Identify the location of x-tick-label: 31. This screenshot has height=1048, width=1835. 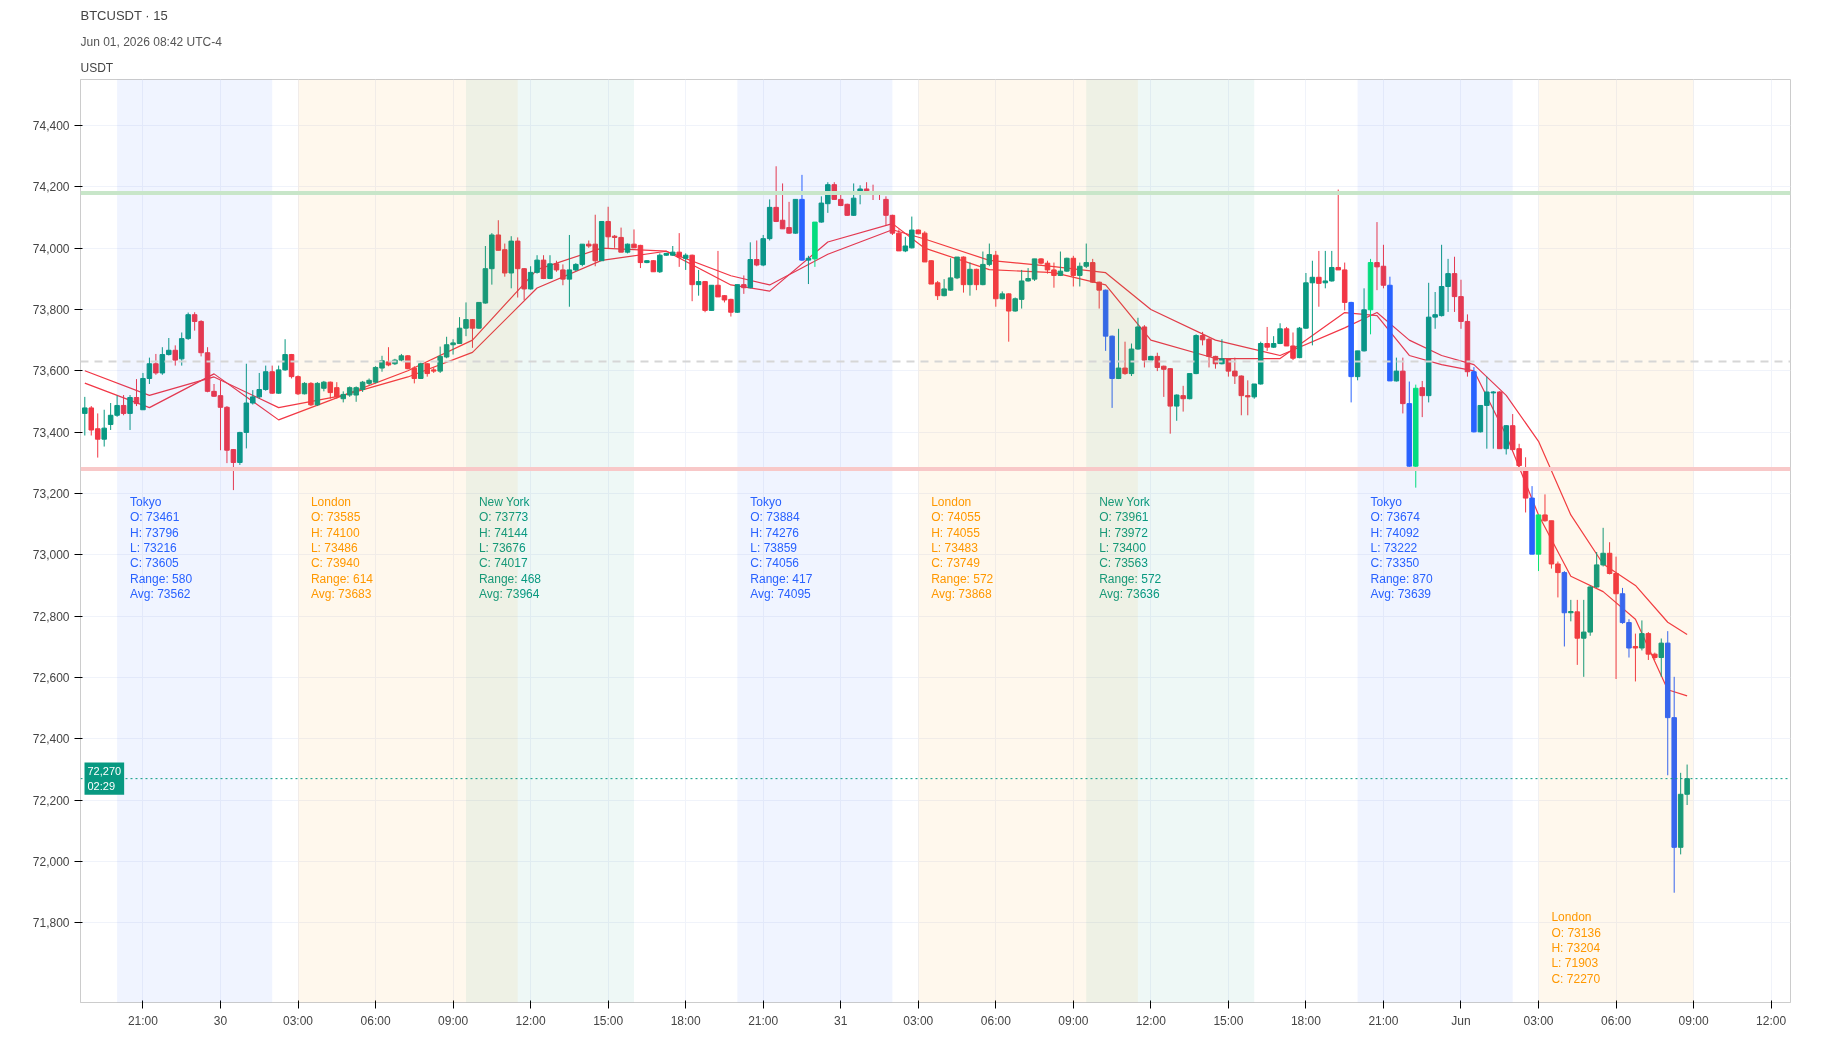
(841, 1020).